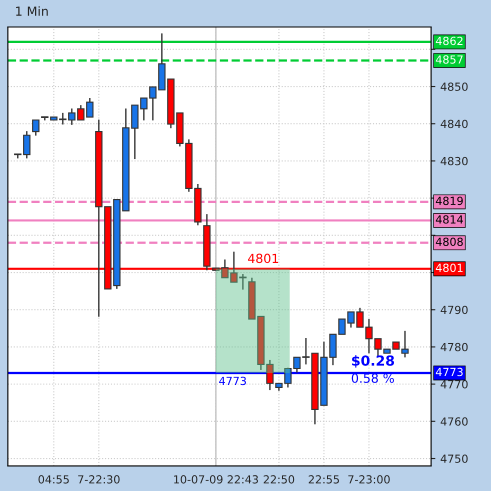 The image size is (491, 491). What do you see at coordinates (454, 124) in the screenshot?
I see `y-tick-label: 4840` at bounding box center [454, 124].